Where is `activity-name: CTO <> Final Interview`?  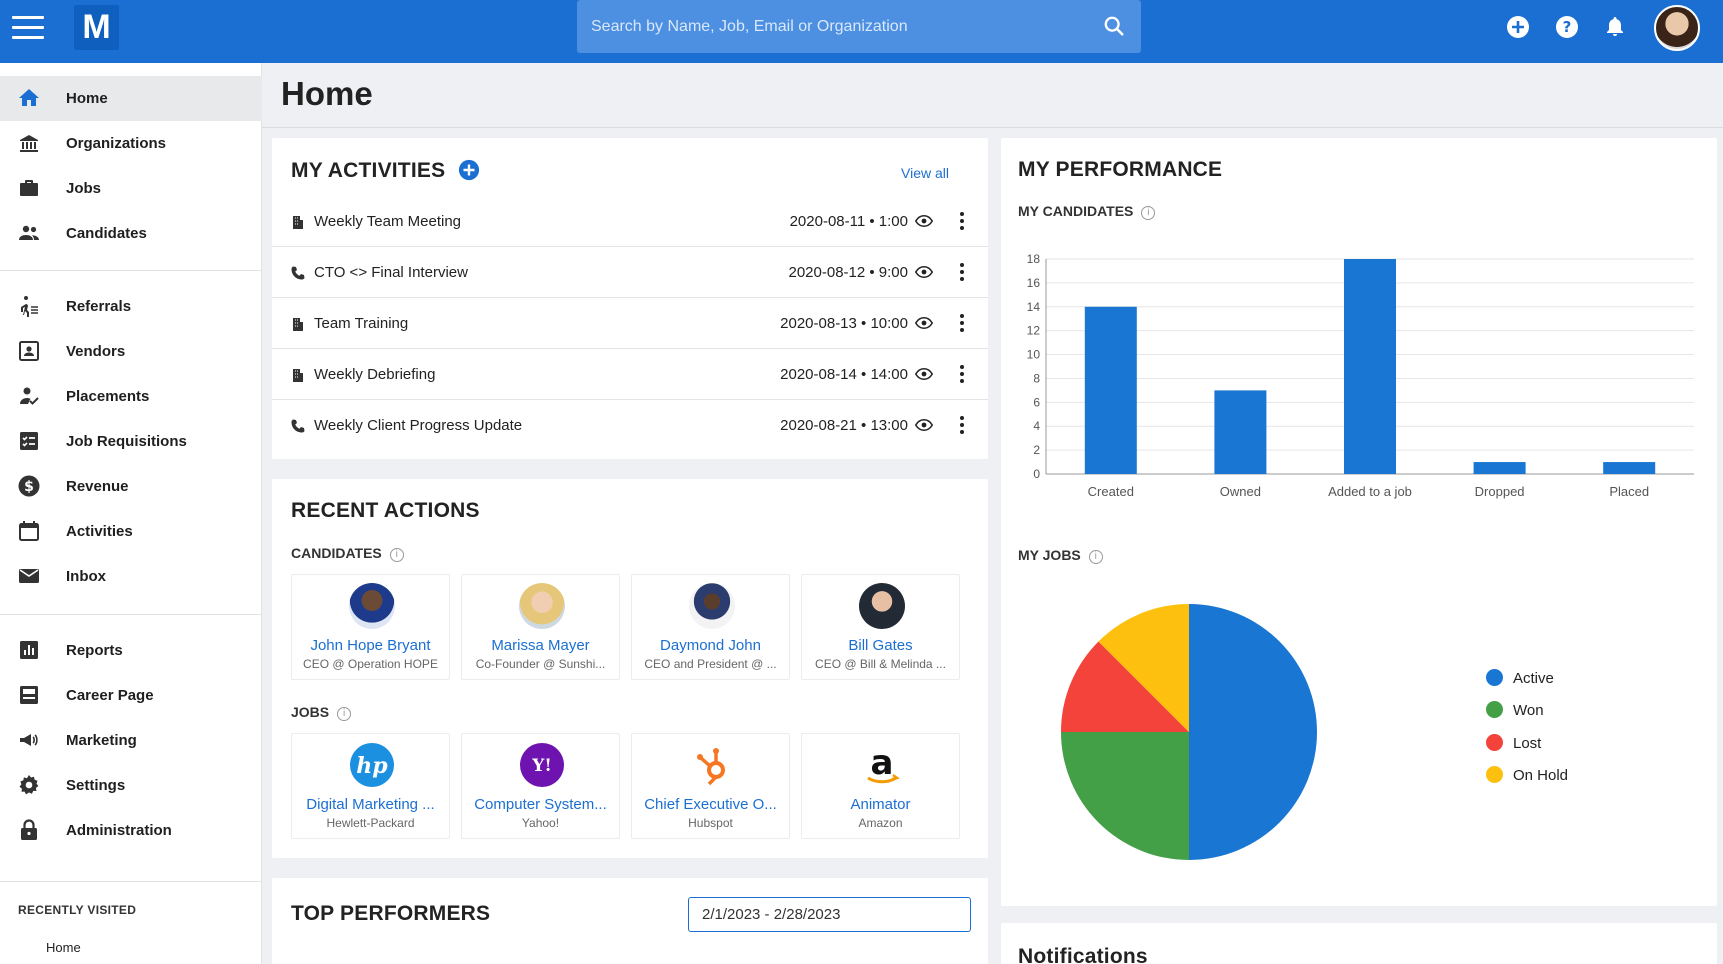 activity-name: CTO <> Final Interview is located at coordinates (391, 272).